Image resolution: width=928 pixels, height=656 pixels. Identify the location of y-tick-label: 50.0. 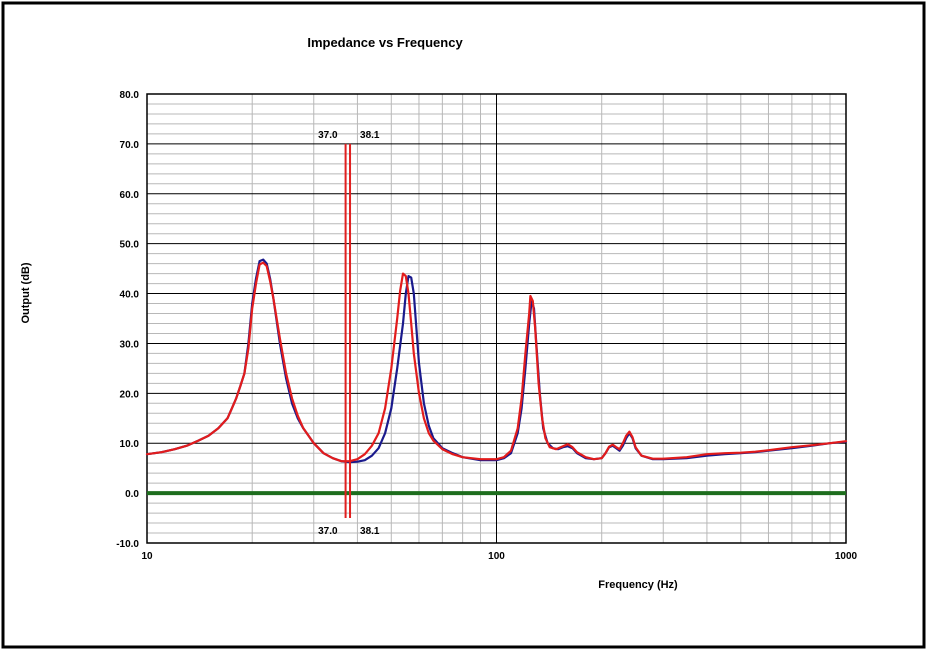
(130, 245).